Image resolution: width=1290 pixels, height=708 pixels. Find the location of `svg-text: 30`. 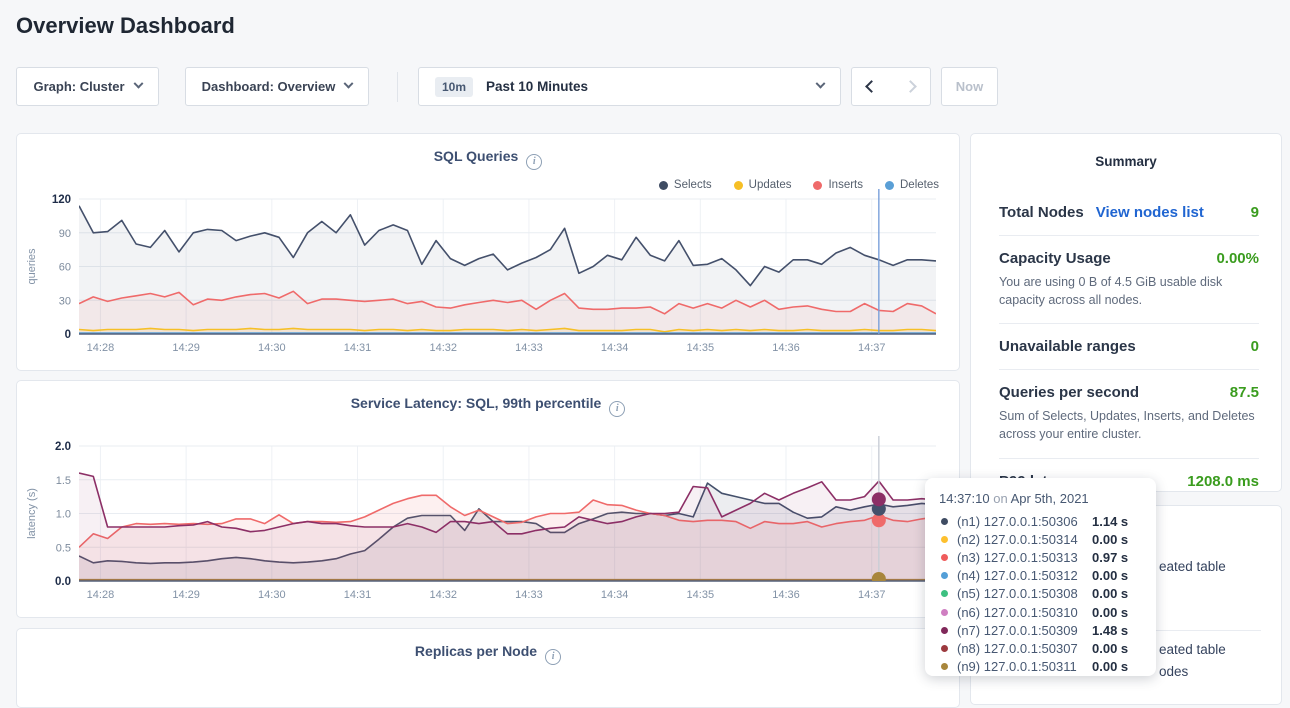

svg-text: 30 is located at coordinates (65, 301).